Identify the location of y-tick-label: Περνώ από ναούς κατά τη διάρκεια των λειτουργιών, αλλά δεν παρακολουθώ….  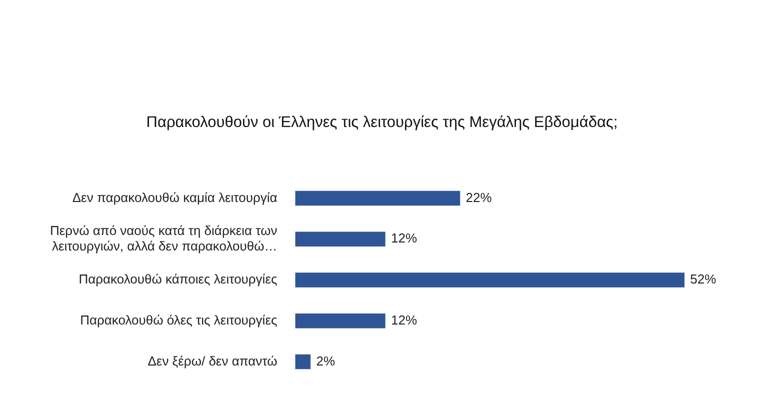
(164, 238).